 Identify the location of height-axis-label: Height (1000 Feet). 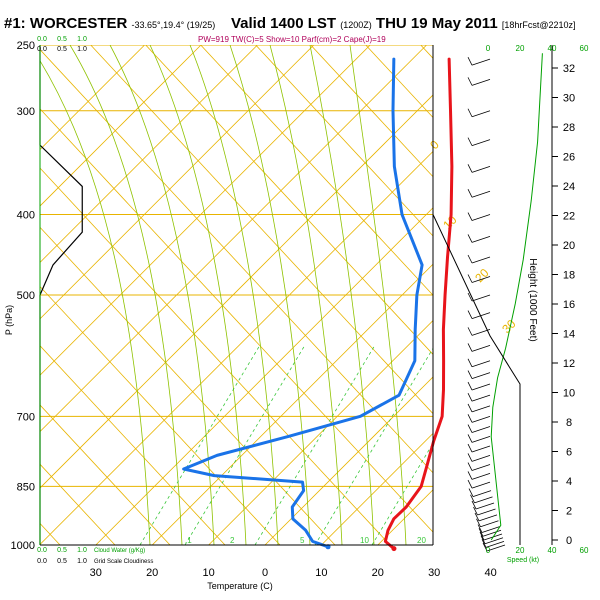
(532, 299).